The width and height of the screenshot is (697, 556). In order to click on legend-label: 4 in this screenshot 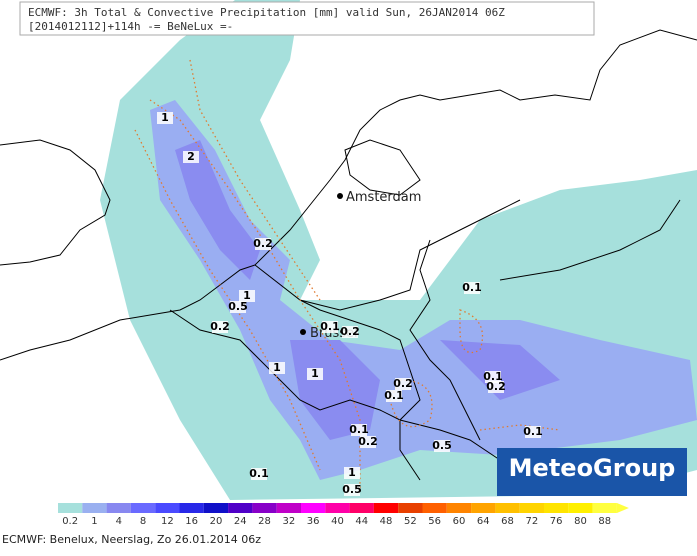, I will do `click(119, 521)`.